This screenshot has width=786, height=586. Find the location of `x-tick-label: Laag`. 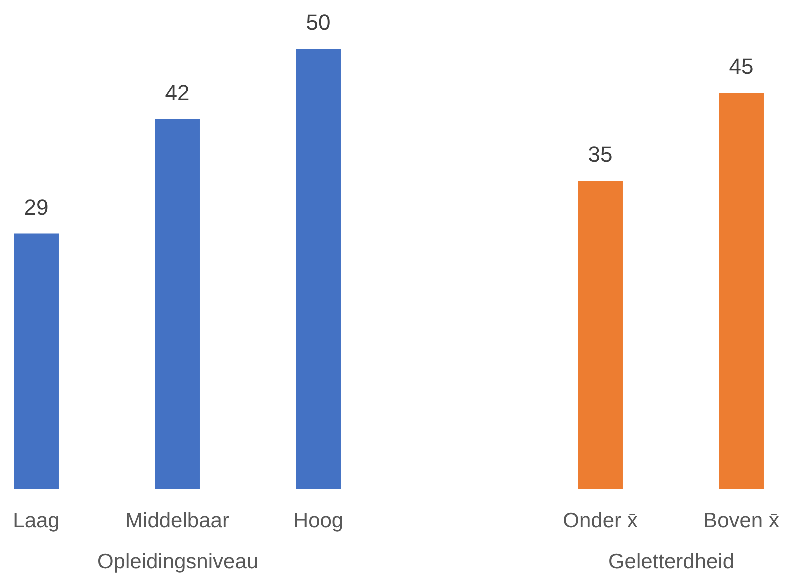

x-tick-label: Laag is located at coordinates (36, 521).